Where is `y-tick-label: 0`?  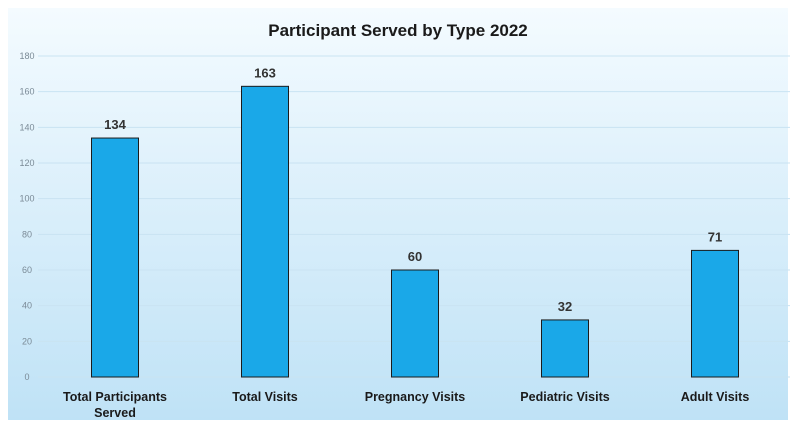
y-tick-label: 0 is located at coordinates (26, 377).